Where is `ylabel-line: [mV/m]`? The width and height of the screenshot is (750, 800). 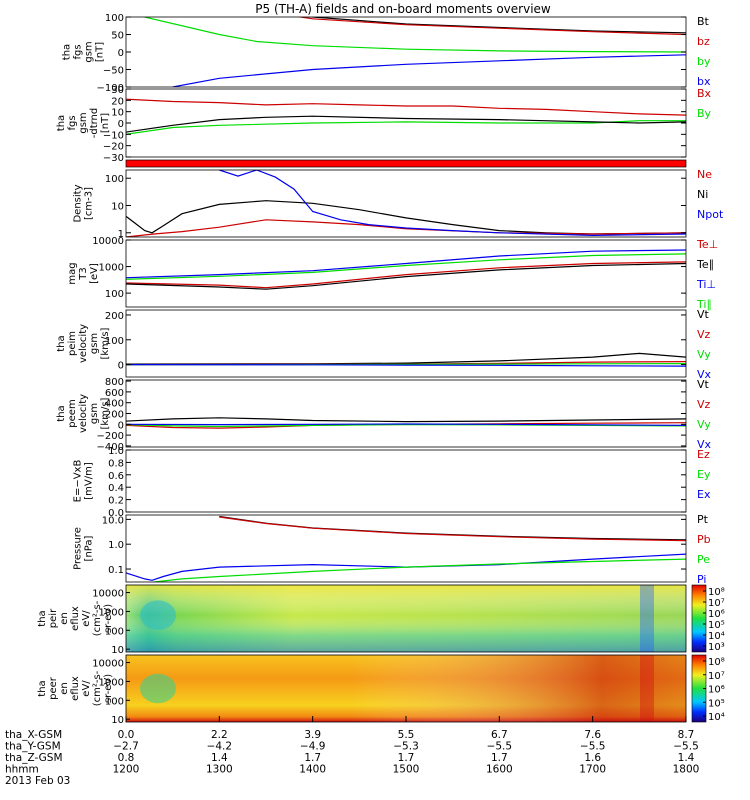 ylabel-line: [mV/m] is located at coordinates (89, 481).